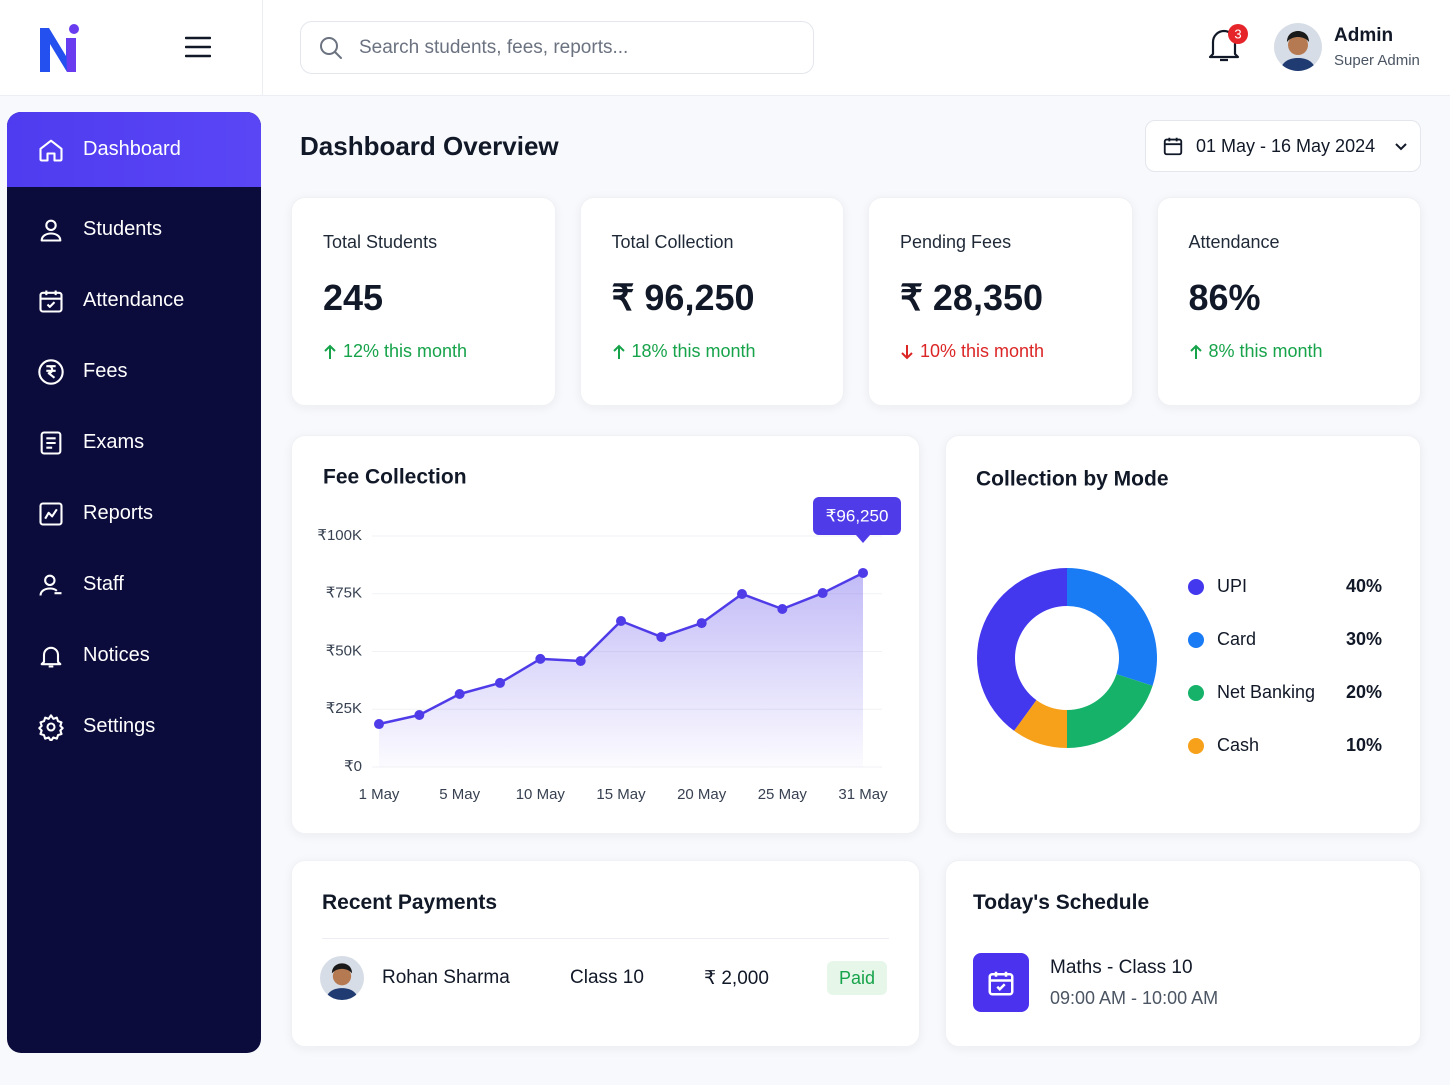 This screenshot has height=1085, width=1450. Describe the element at coordinates (198, 47) in the screenshot. I see `menu-button` at that location.